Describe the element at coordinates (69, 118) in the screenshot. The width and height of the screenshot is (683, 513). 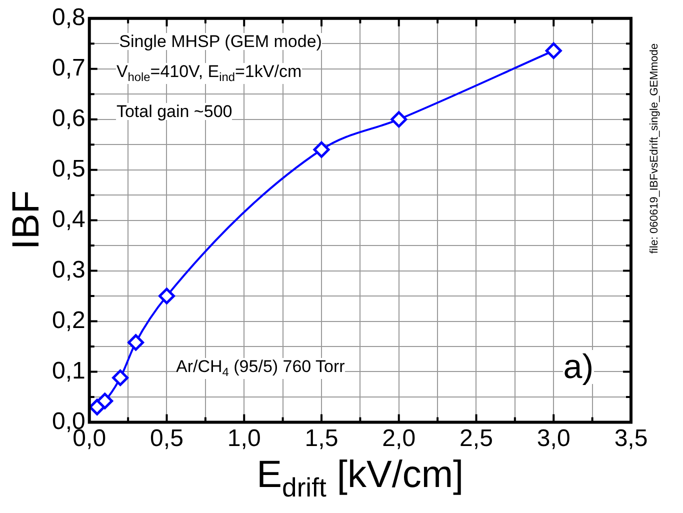
I see `y-tick-label: 0,6` at that location.